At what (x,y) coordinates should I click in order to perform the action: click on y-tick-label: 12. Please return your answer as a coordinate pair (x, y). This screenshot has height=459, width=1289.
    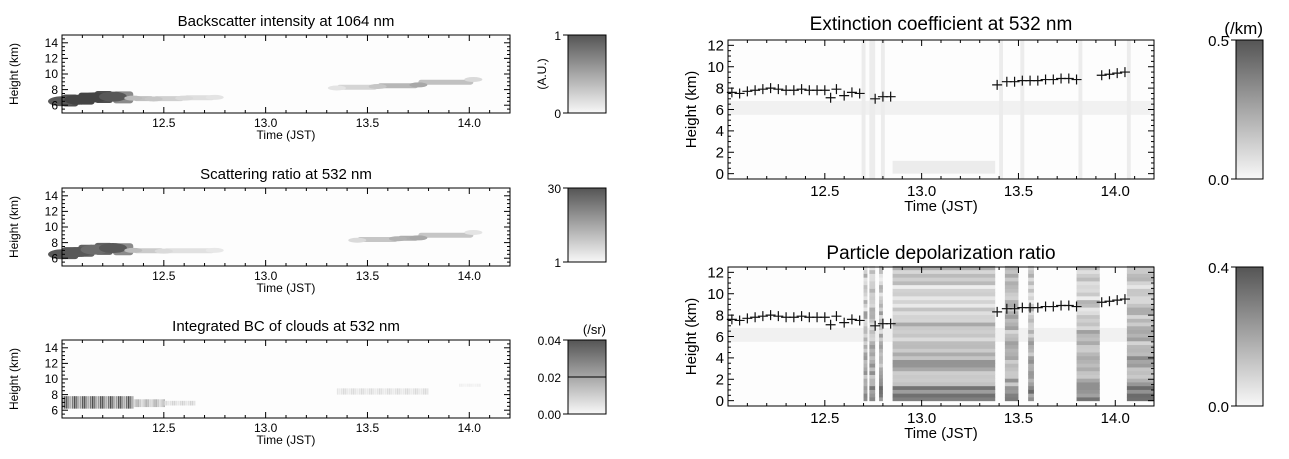
    Looking at the image, I should click on (52, 364).